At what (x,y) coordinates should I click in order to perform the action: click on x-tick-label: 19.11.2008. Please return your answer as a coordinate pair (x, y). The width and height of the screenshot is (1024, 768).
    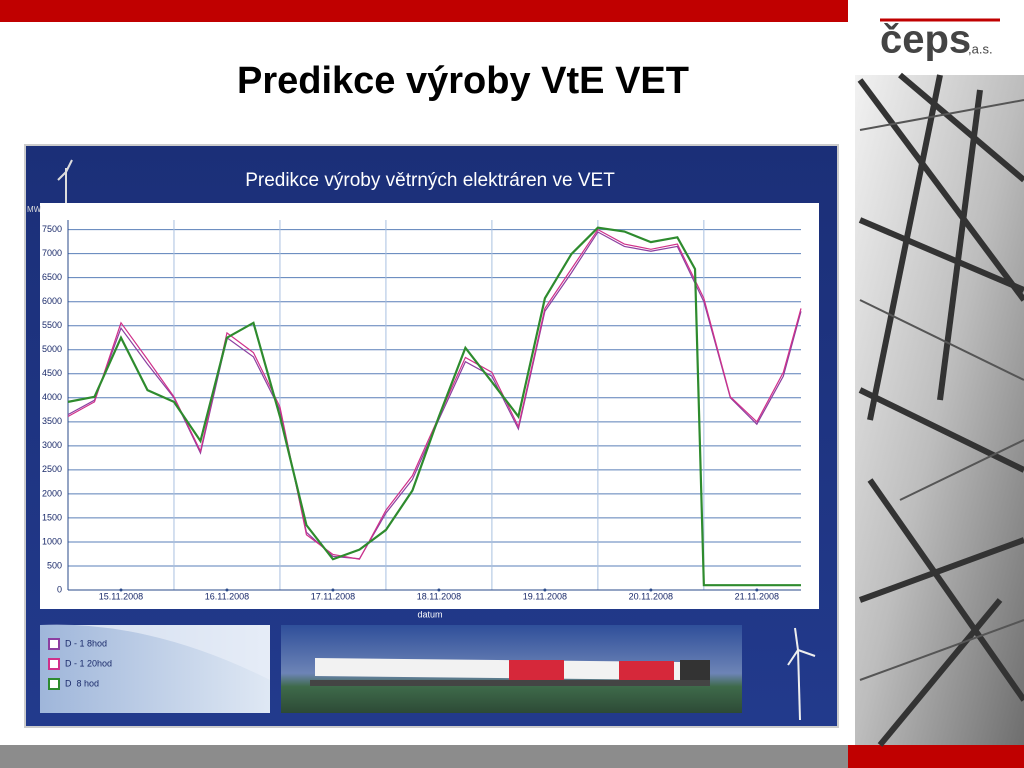
    Looking at the image, I should click on (545, 596).